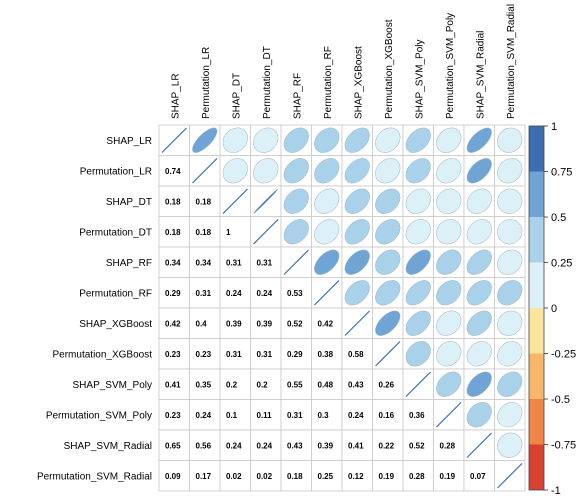  I want to click on ellipse-mark-shap-svm-radial-permutation-svm-radial, so click(510, 445).